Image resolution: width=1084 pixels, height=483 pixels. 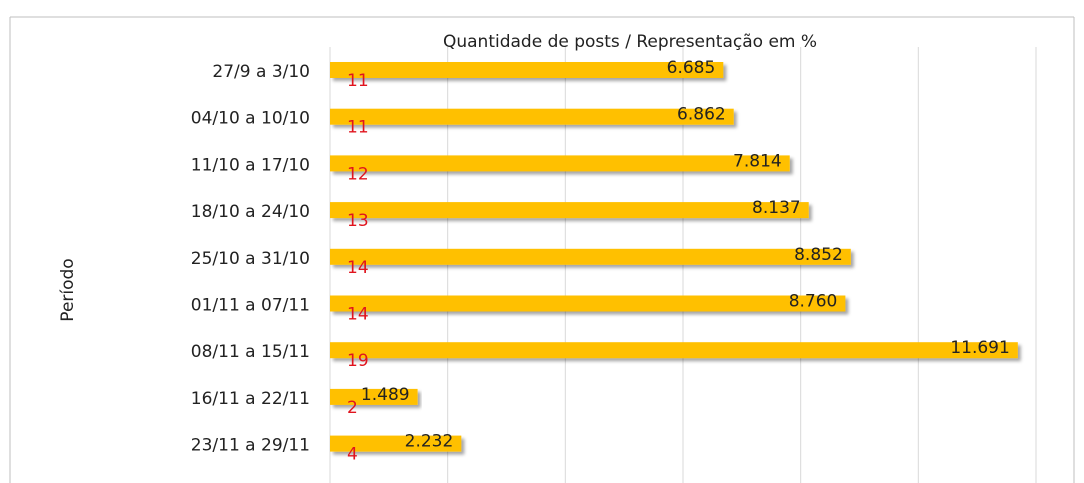 I want to click on value-label: 11.691, so click(x=979, y=348).